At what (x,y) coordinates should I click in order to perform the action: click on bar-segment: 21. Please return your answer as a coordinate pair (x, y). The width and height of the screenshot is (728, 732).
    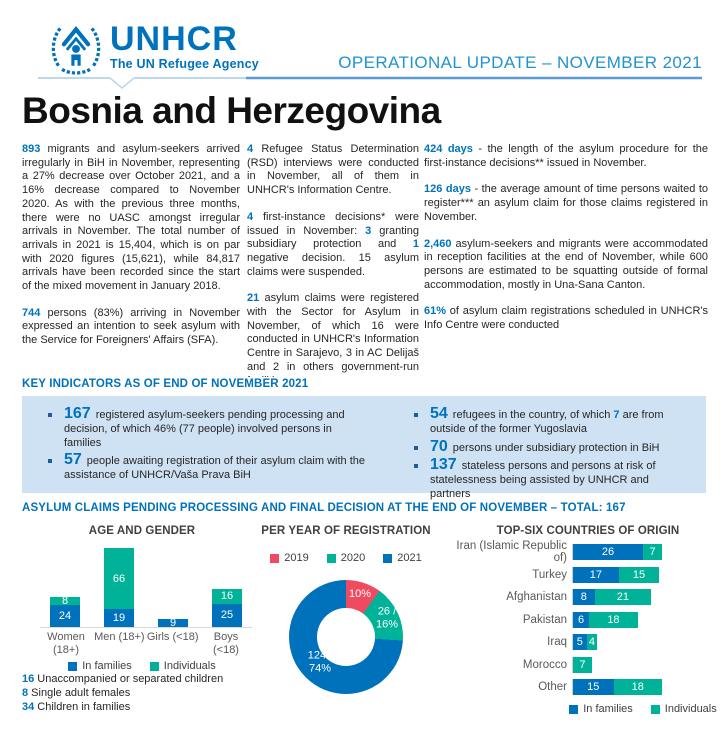
    Looking at the image, I should click on (623, 597).